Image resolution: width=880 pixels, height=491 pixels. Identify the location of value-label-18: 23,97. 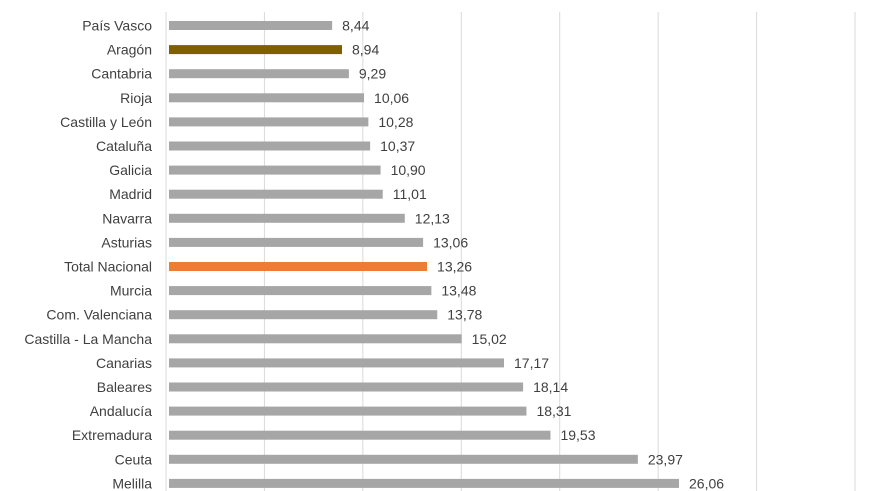
(665, 459).